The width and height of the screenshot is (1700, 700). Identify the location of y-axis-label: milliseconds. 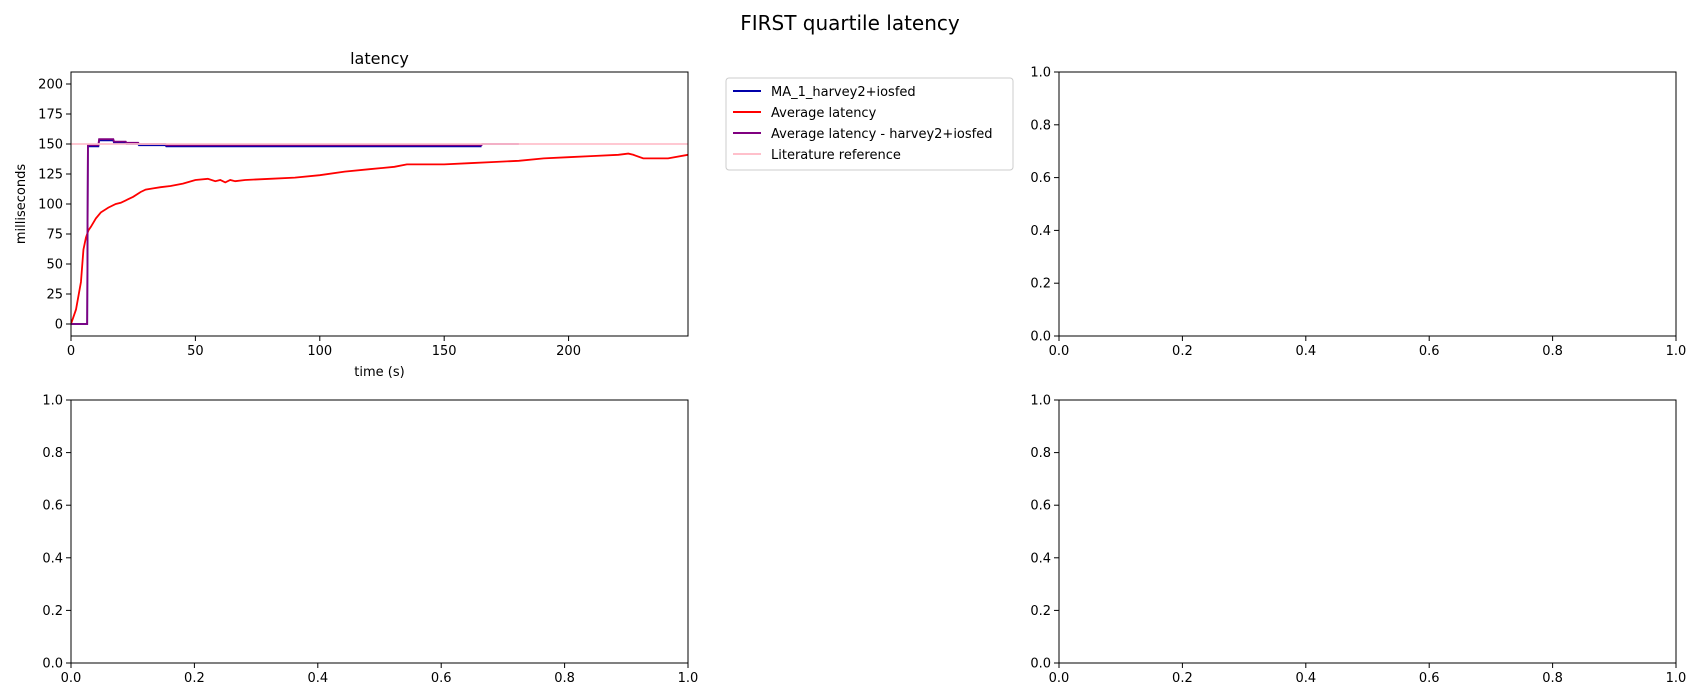
(21, 204).